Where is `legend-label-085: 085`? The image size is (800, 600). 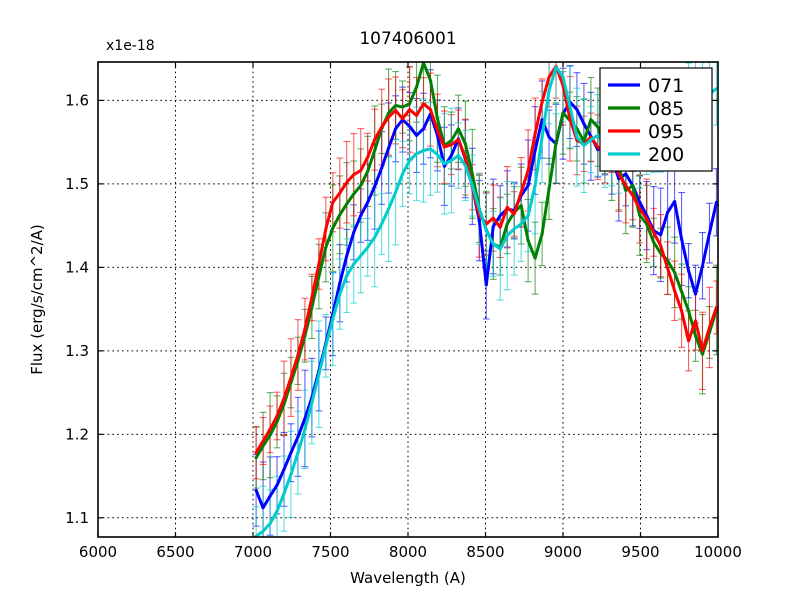 legend-label-085: 085 is located at coordinates (666, 109).